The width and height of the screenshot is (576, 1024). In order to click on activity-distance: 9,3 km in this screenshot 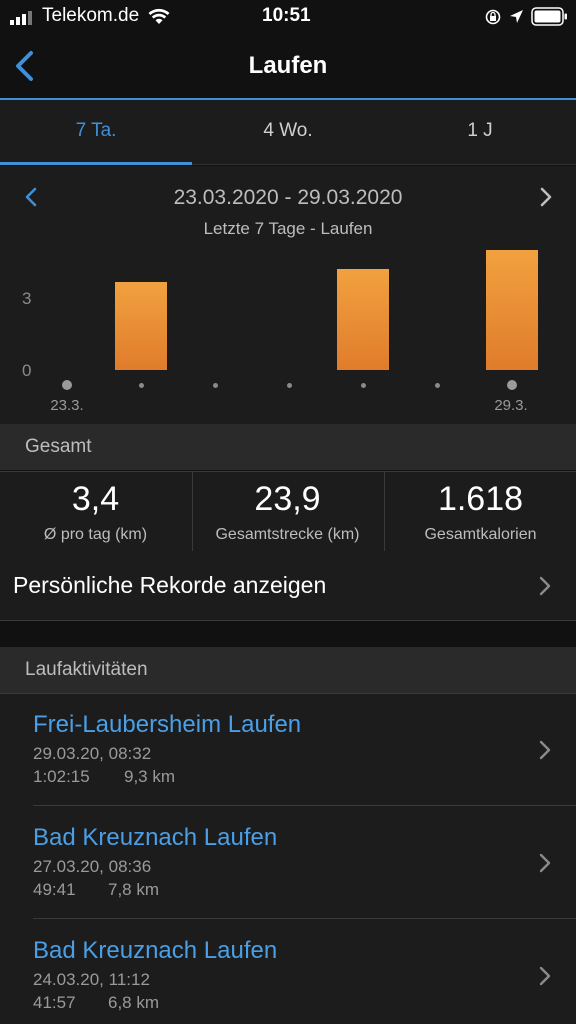, I will do `click(150, 776)`.